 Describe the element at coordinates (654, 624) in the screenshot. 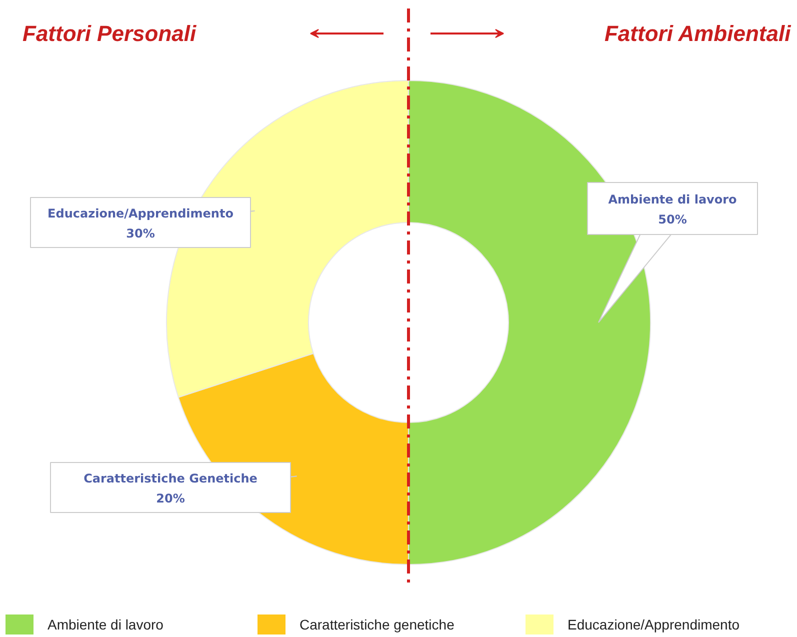

I see `legend-label: Educazione/Apprendimento` at that location.